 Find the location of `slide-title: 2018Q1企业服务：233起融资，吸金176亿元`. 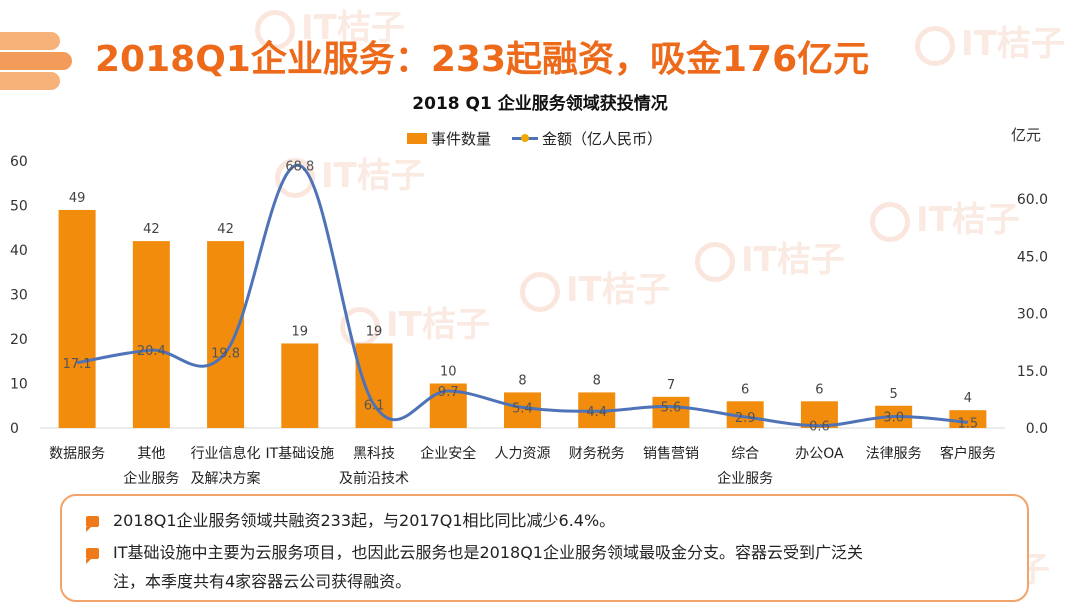

slide-title: 2018Q1企业服务：233起融资，吸金176亿元 is located at coordinates (482, 59).